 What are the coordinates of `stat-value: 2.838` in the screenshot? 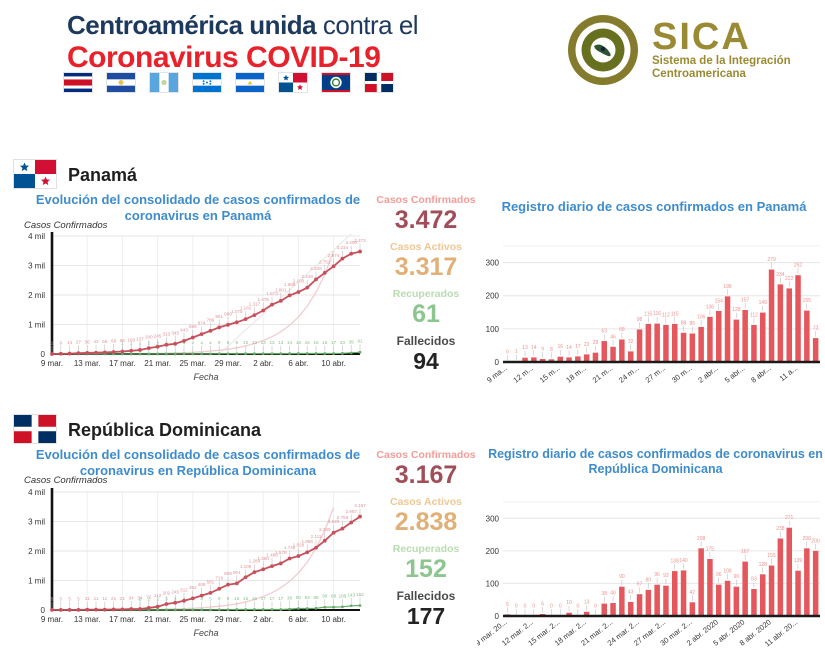 It's located at (426, 522).